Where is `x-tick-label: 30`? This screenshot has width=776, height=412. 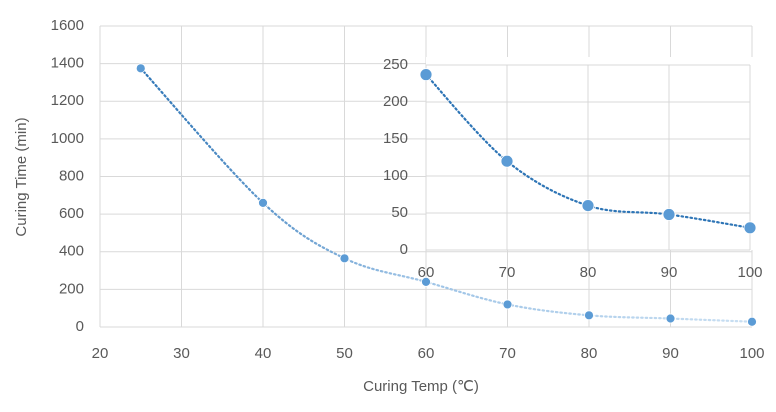 x-tick-label: 30 is located at coordinates (181, 353).